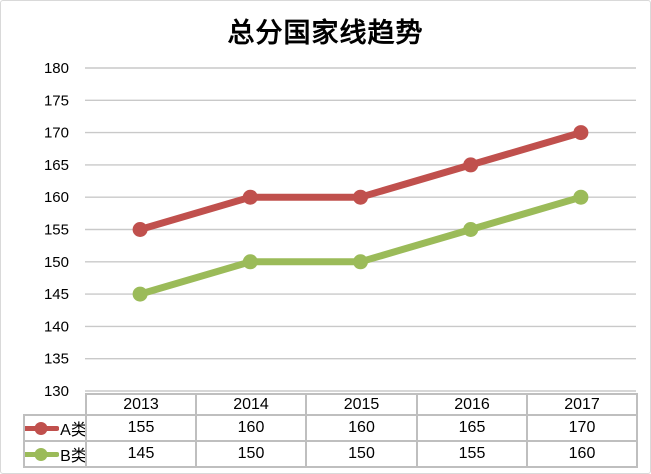 This screenshot has height=474, width=651. Describe the element at coordinates (56, 359) in the screenshot. I see `y-axis-label: 135` at that location.